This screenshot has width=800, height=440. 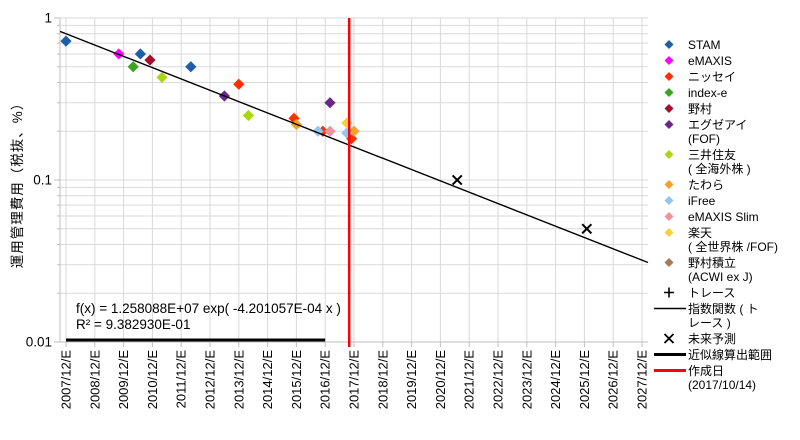 I want to click on legend-label: 指数関数 ( トレース ), so click(x=723, y=316).